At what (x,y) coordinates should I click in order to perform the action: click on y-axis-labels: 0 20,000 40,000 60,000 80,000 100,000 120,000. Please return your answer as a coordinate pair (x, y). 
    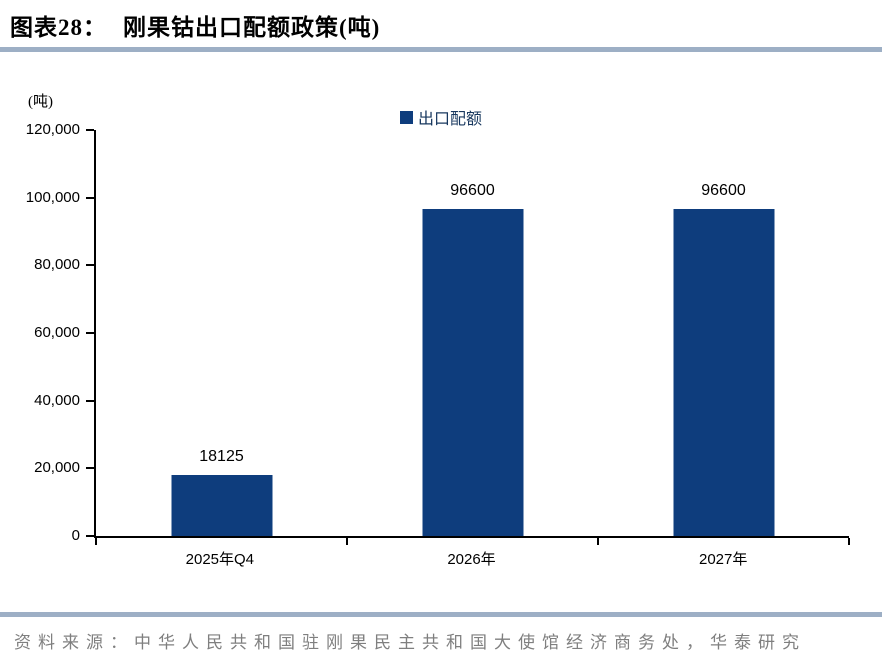
    Looking at the image, I should click on (41, 332).